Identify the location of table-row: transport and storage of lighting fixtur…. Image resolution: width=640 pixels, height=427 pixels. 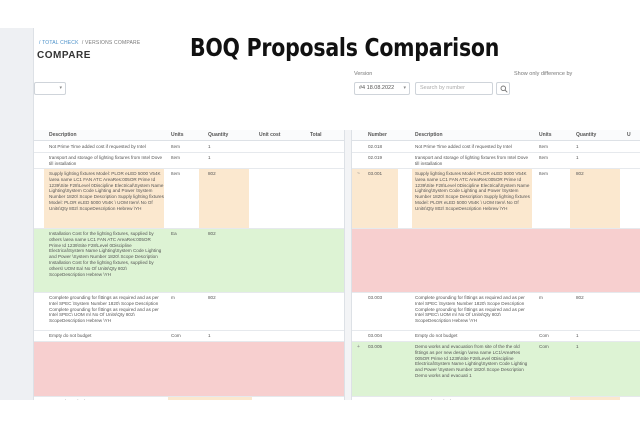
(189, 161).